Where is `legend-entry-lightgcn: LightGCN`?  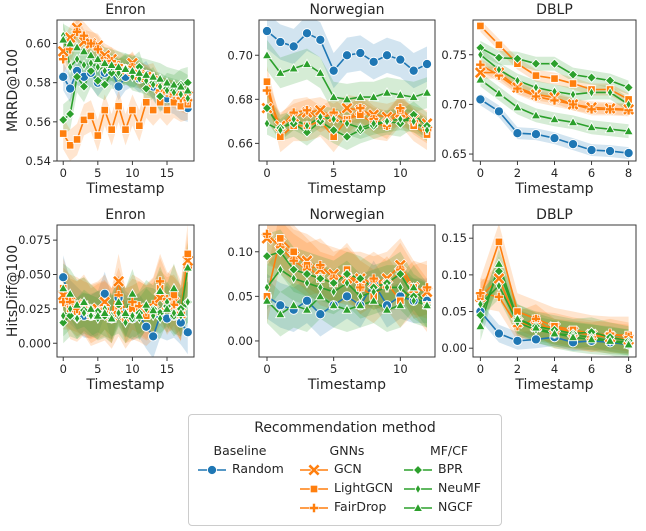 legend-entry-lightgcn: LightGCN is located at coordinates (347, 487).